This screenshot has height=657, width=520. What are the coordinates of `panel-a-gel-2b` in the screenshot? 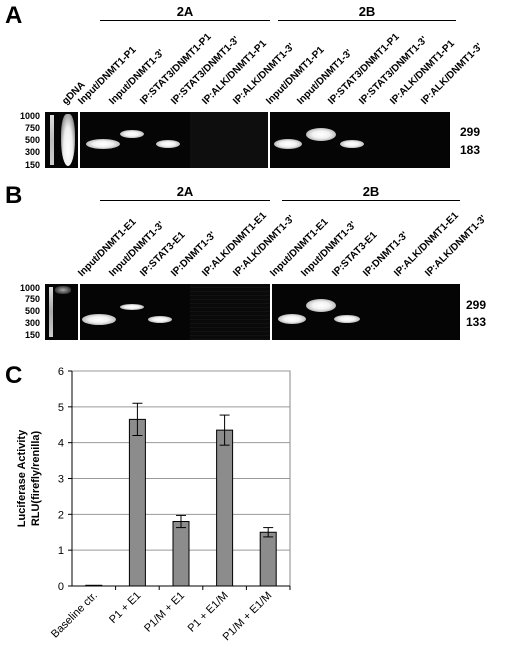 It's located at (360, 140).